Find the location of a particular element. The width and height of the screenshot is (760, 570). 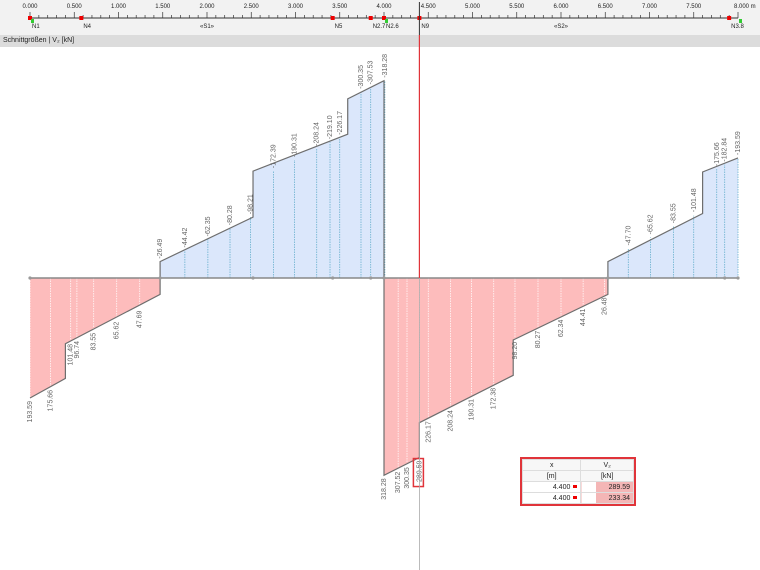

value-label-group: -65.62 is located at coordinates (650, 224).